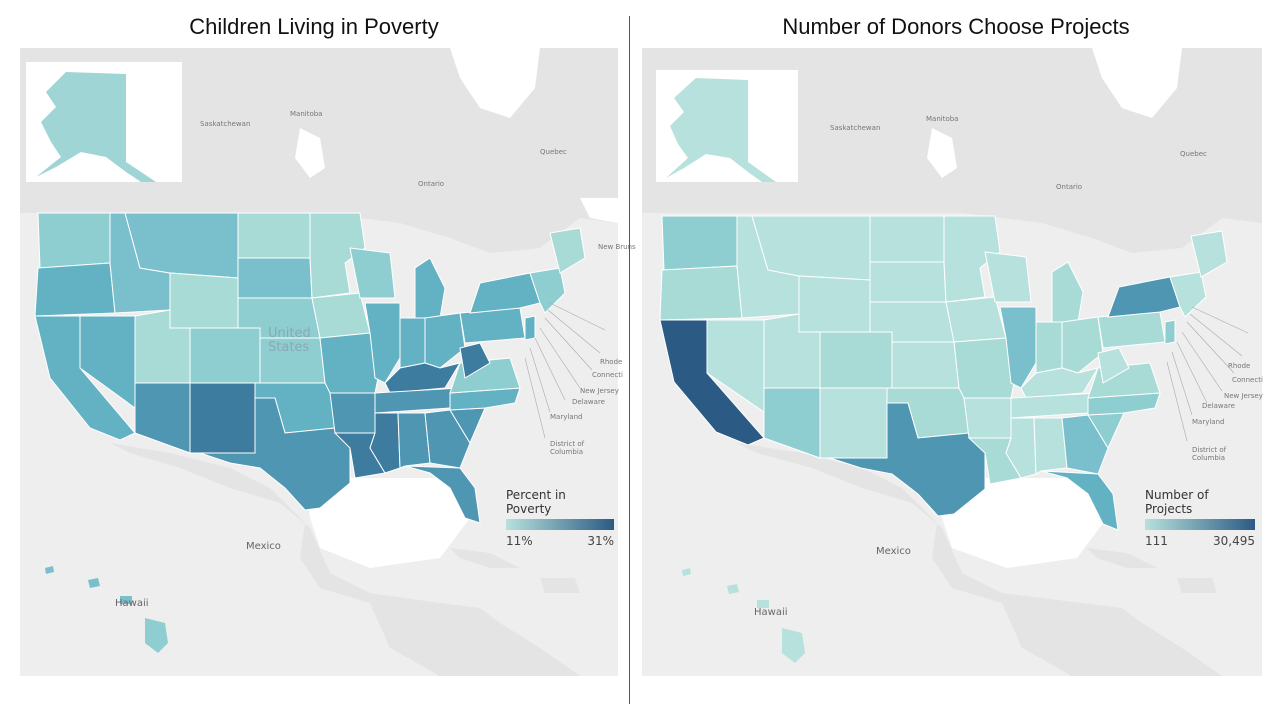  What do you see at coordinates (956, 26) in the screenshot?
I see `projects-map-title: Number of Donors Choose Projects` at bounding box center [956, 26].